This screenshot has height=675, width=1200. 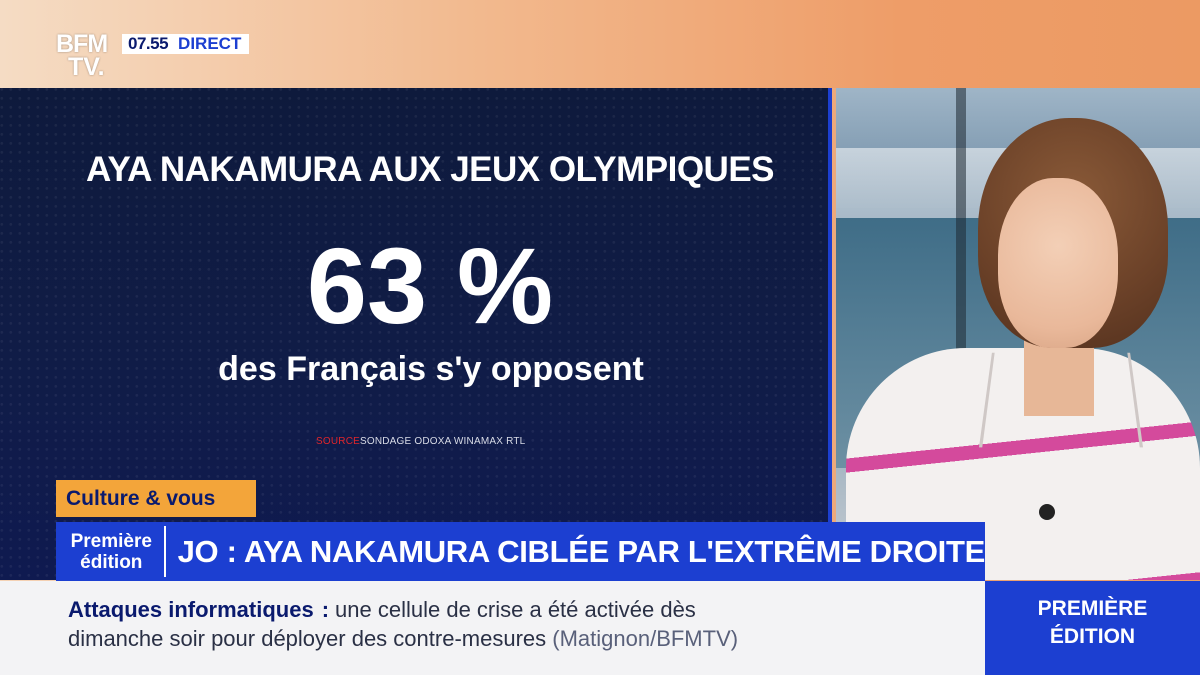 What do you see at coordinates (148, 44) in the screenshot?
I see `clock-time: 07.55` at bounding box center [148, 44].